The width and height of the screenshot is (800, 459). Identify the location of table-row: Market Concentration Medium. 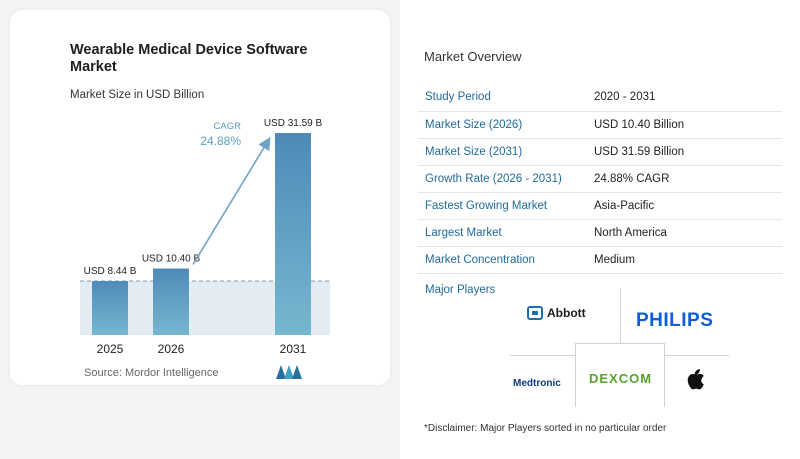
(600, 260).